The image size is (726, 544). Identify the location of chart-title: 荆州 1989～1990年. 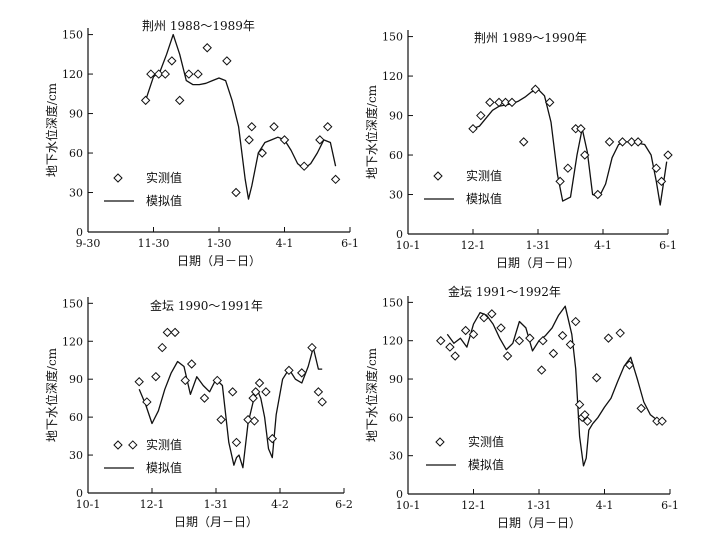
(530, 38).